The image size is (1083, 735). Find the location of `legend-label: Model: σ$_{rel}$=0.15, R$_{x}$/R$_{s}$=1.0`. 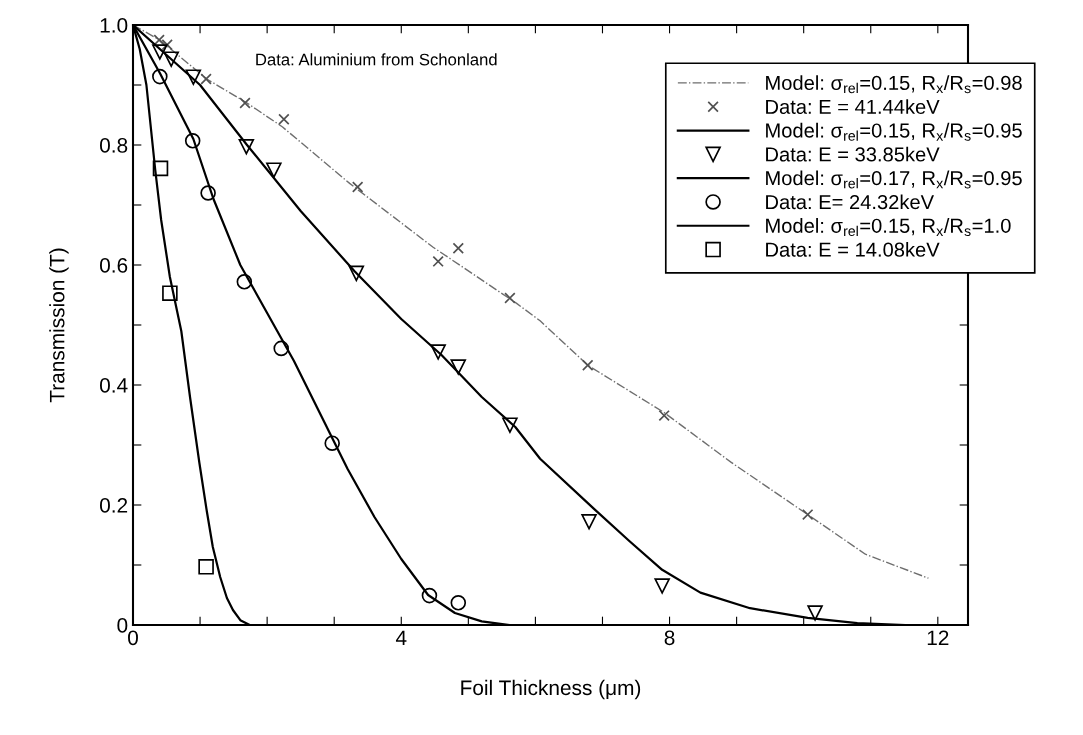

legend-label: Model: σ$_{rel}$=0.15, R$_{x}$/R$_{s}$=1.0 is located at coordinates (888, 227).